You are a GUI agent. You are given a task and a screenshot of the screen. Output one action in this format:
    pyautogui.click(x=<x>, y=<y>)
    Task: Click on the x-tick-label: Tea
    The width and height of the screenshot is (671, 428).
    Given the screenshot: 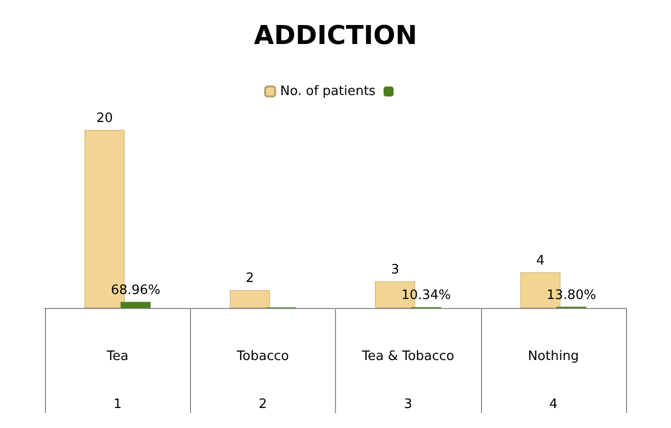 What is the action you would take?
    pyautogui.click(x=117, y=356)
    